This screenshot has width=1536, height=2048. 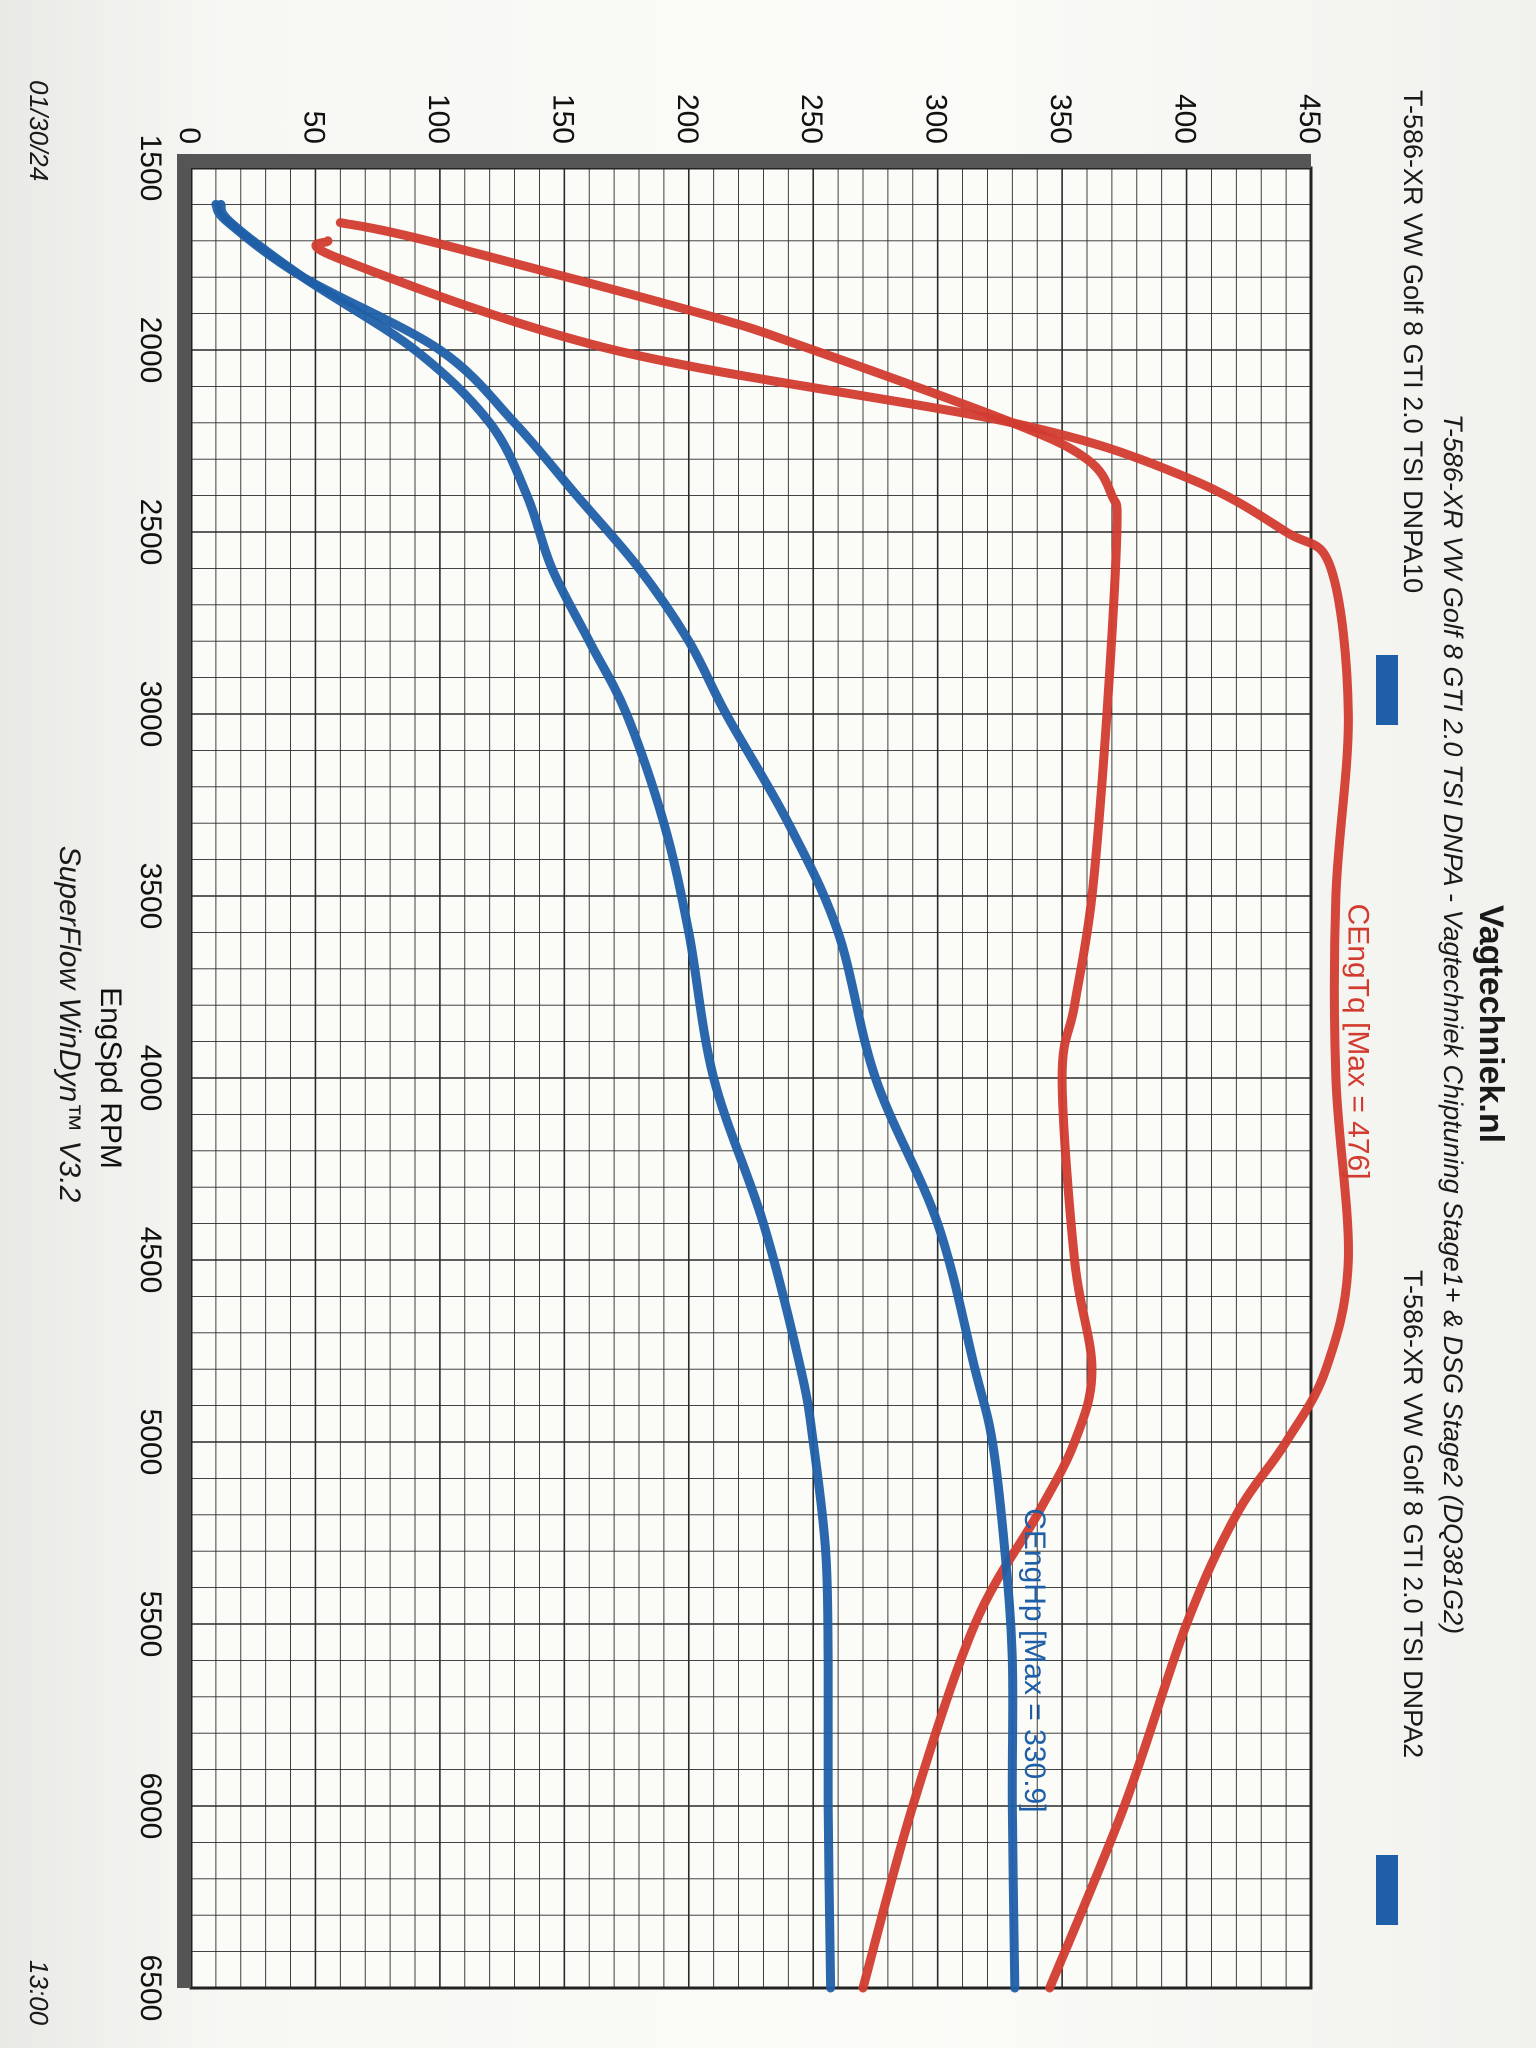 What do you see at coordinates (189, 135) in the screenshot?
I see `y-tick-label: 0` at bounding box center [189, 135].